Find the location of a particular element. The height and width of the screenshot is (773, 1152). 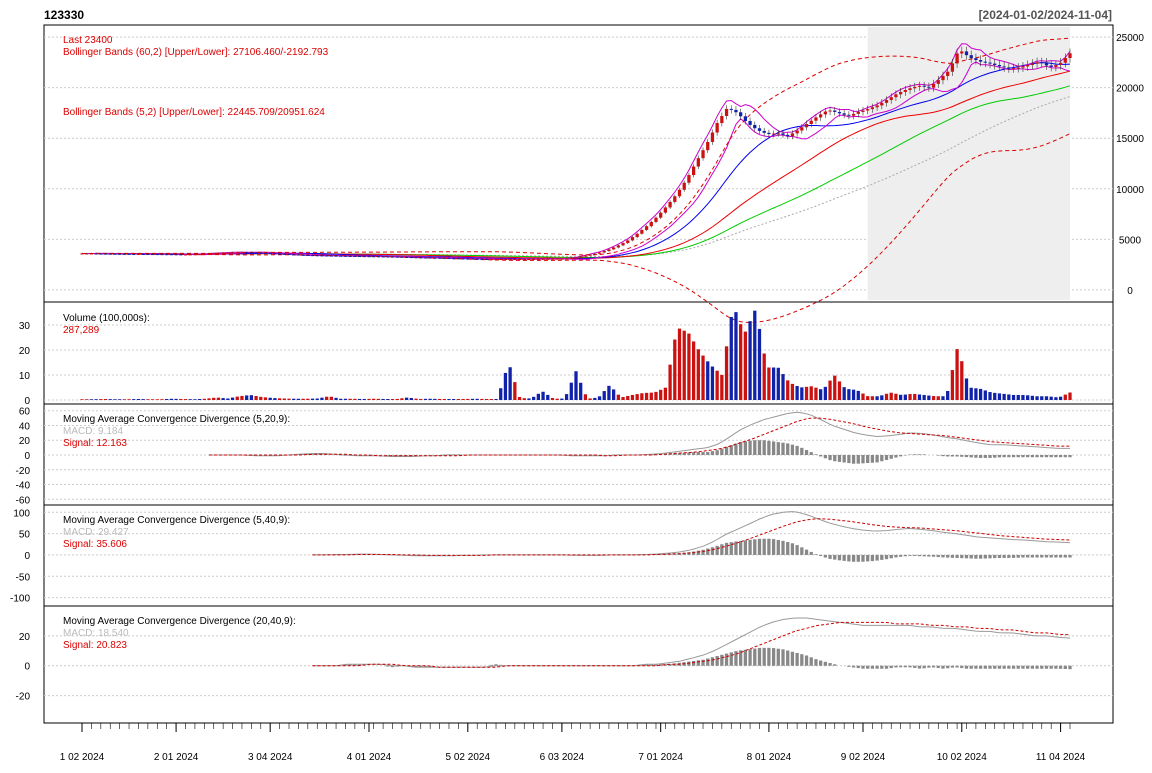

price-tick-label: 25000 is located at coordinates (1130, 38).